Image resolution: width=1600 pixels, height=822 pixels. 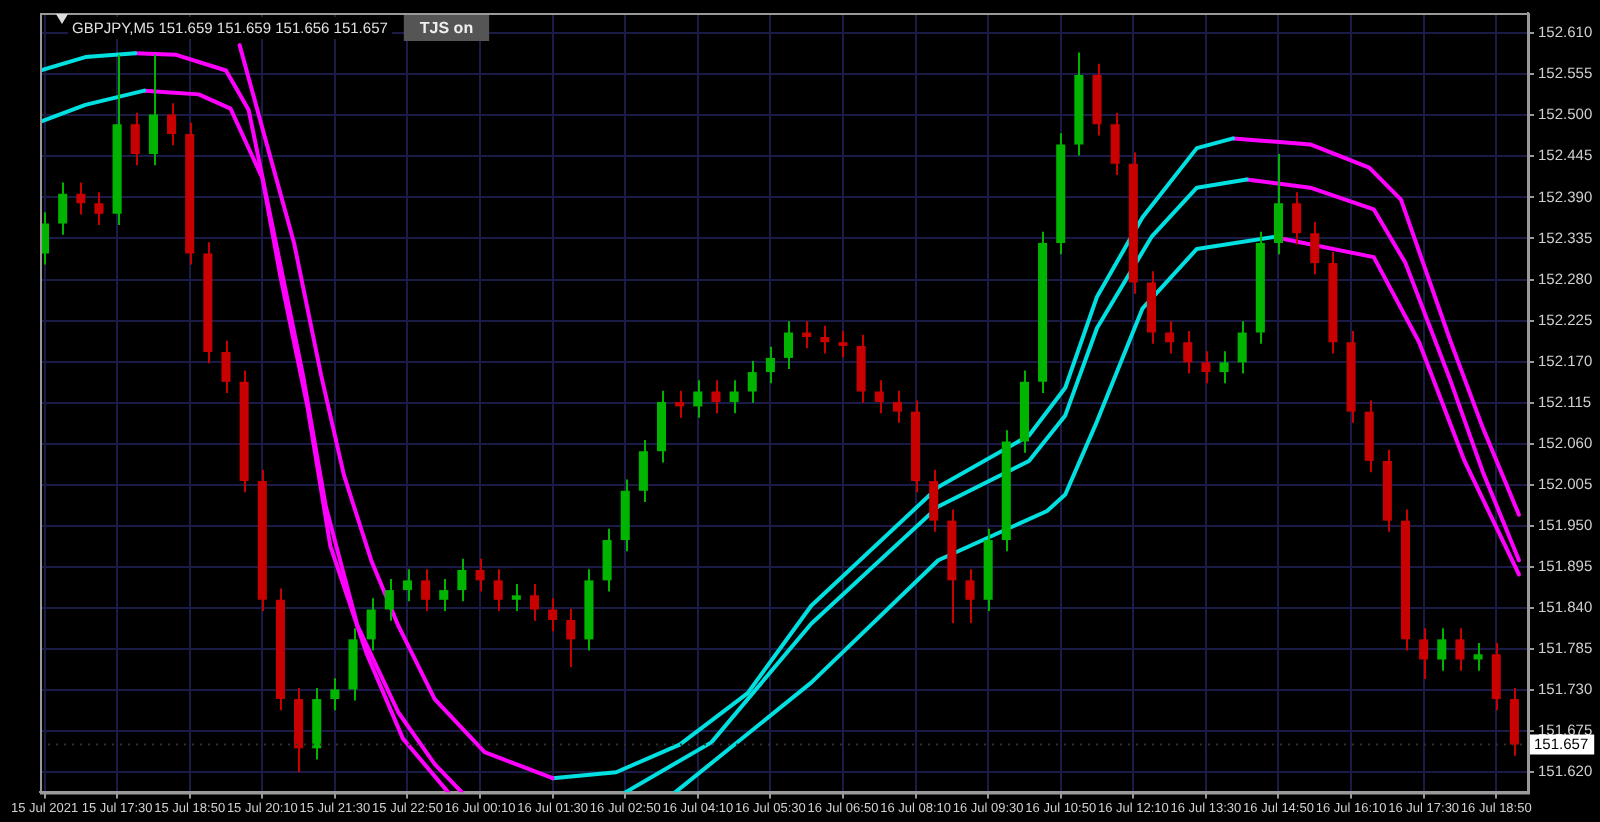 What do you see at coordinates (446, 28) in the screenshot?
I see `annotation: TJS on` at bounding box center [446, 28].